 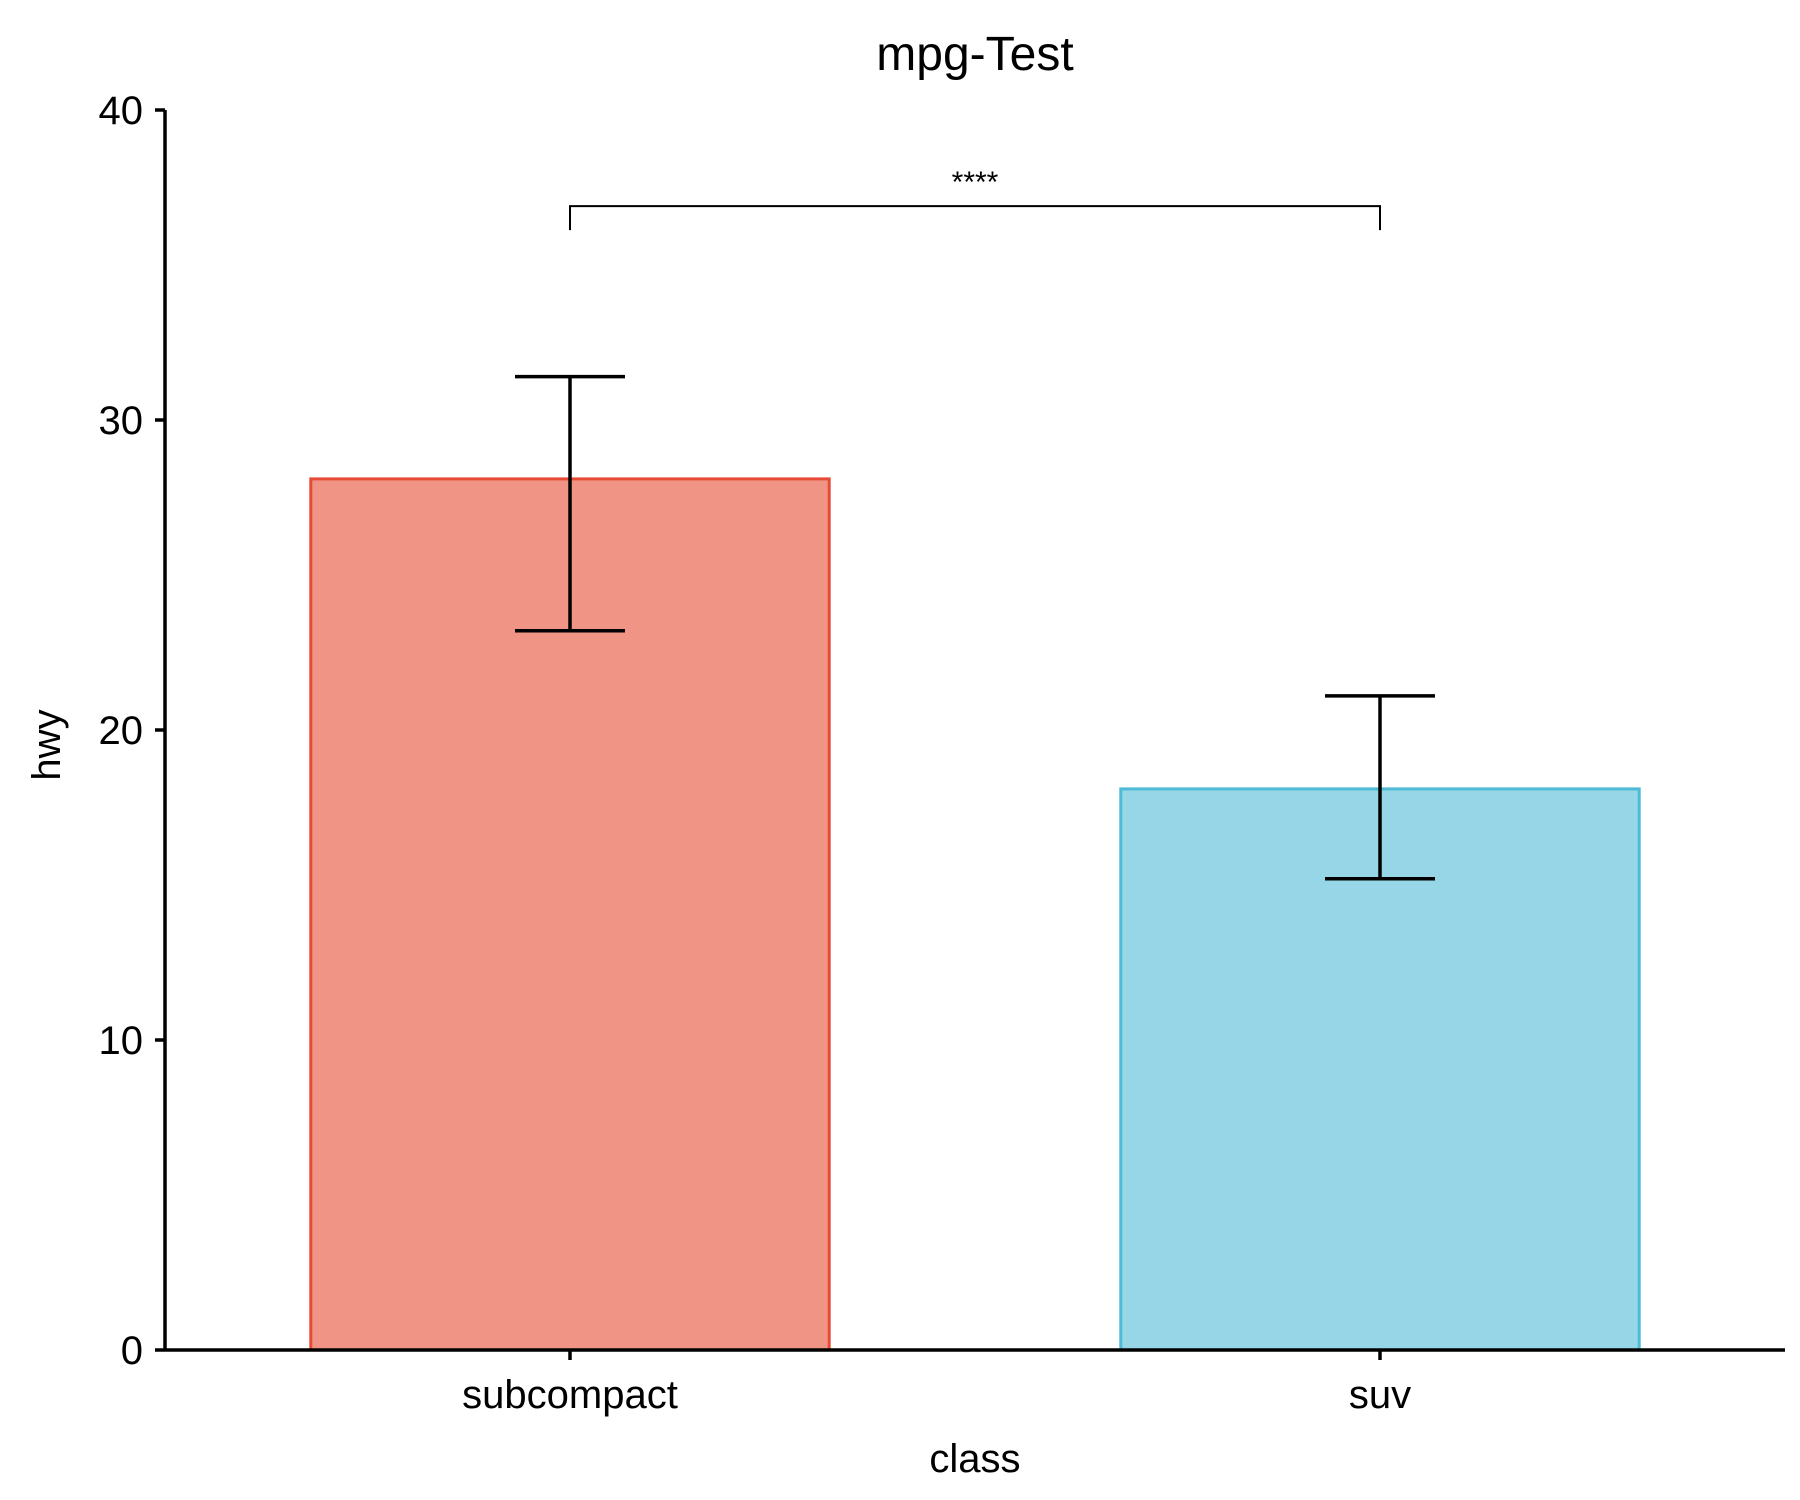 I want to click on chart-title: mpg-Test, so click(x=974, y=54).